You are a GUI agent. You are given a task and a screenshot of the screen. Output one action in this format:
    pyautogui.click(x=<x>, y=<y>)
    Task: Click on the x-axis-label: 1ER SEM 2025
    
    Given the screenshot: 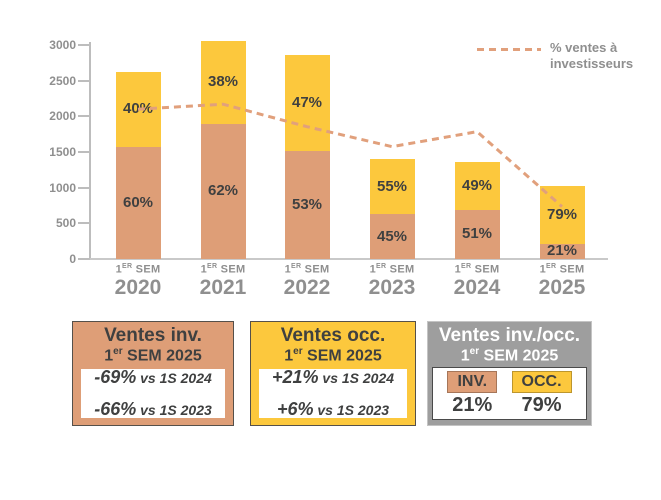 What is the action you would take?
    pyautogui.click(x=562, y=281)
    